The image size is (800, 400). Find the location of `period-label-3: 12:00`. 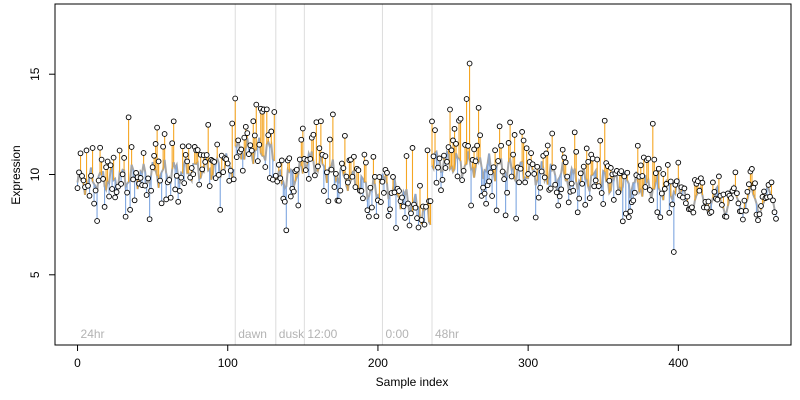

period-label-3: 12:00 is located at coordinates (322, 334).